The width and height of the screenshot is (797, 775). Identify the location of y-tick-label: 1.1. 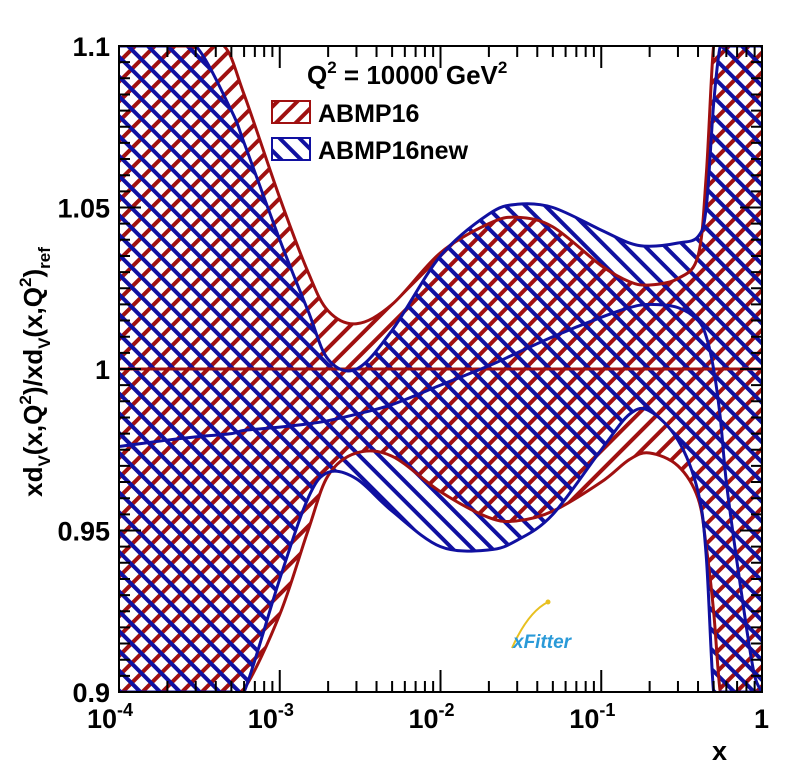
(91, 47).